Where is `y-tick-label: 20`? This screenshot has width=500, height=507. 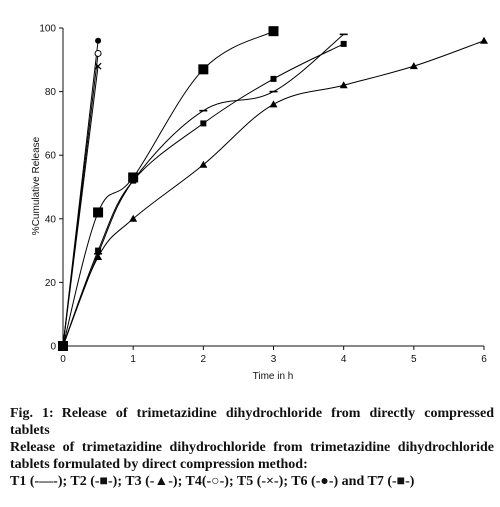 y-tick-label: 20 is located at coordinates (51, 283).